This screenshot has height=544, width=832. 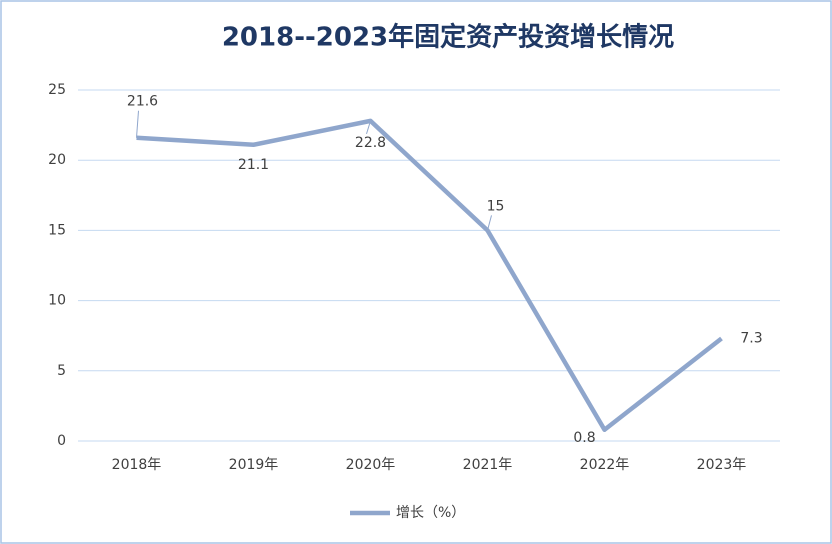 I want to click on data-label: 15, so click(x=496, y=206).